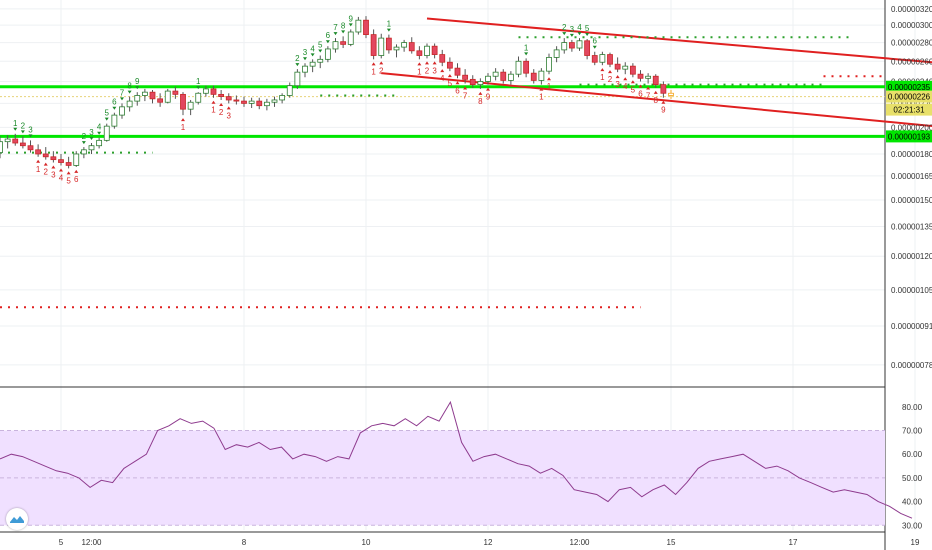 The height and width of the screenshot is (550, 932). I want to click on setup-count-label: 6, so click(76, 179).